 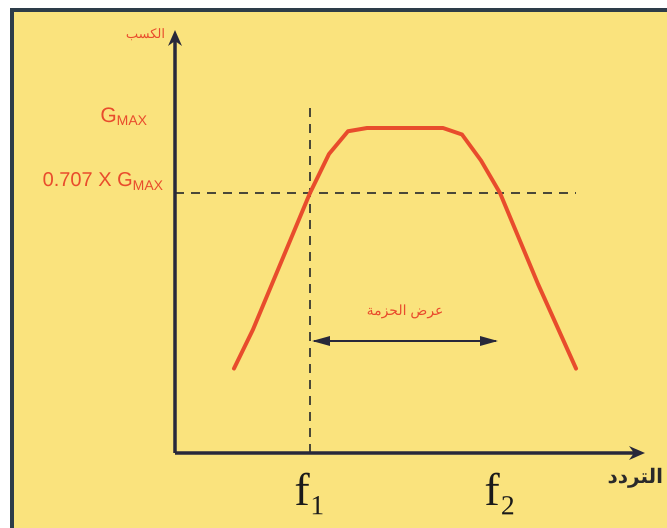 I want to click on text: الكسب, so click(x=145, y=33).